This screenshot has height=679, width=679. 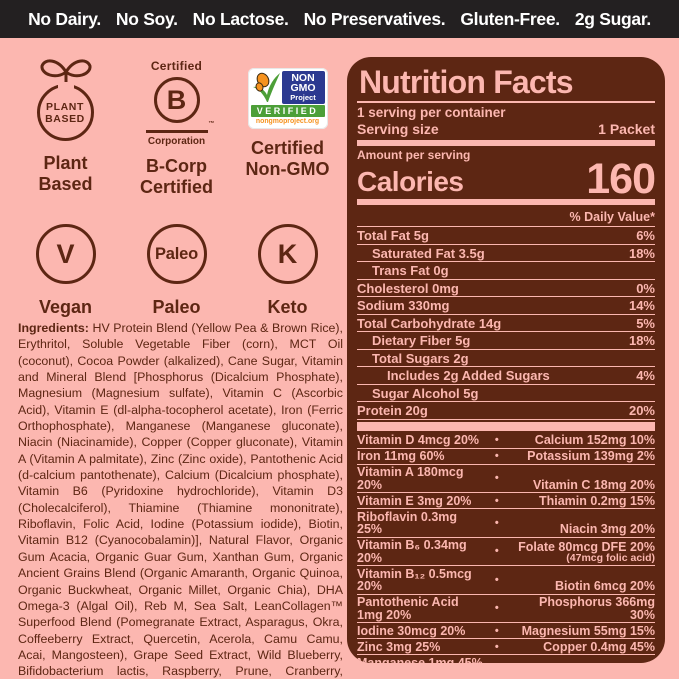 What do you see at coordinates (287, 254) in the screenshot?
I see `keto-icon: K` at bounding box center [287, 254].